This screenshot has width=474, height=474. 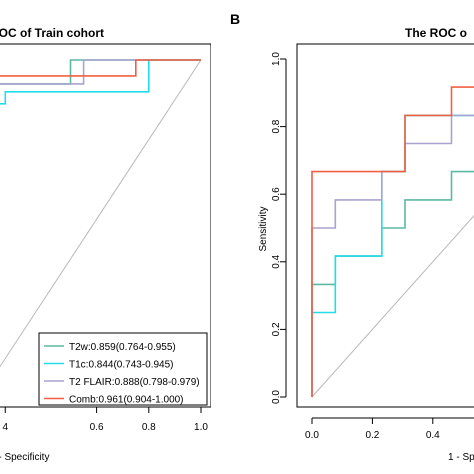 I want to click on panel-label-b: B, so click(x=235, y=19).